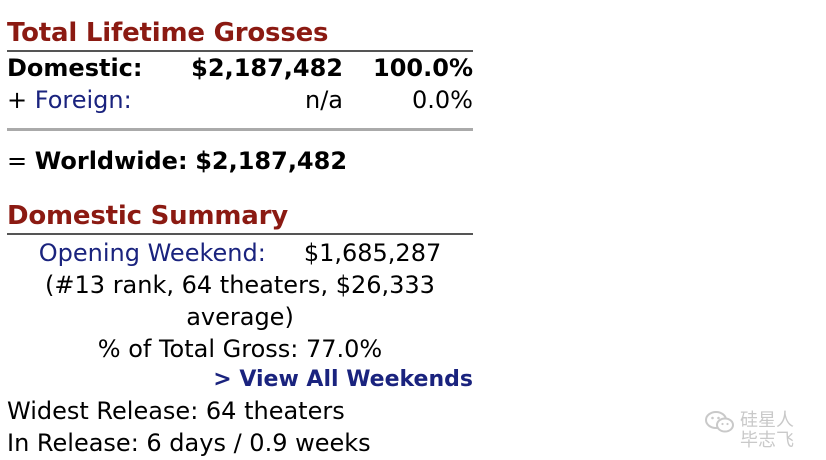 The width and height of the screenshot is (826, 460). Describe the element at coordinates (271, 161) in the screenshot. I see `worldwide-amount: $2,187,482` at that location.